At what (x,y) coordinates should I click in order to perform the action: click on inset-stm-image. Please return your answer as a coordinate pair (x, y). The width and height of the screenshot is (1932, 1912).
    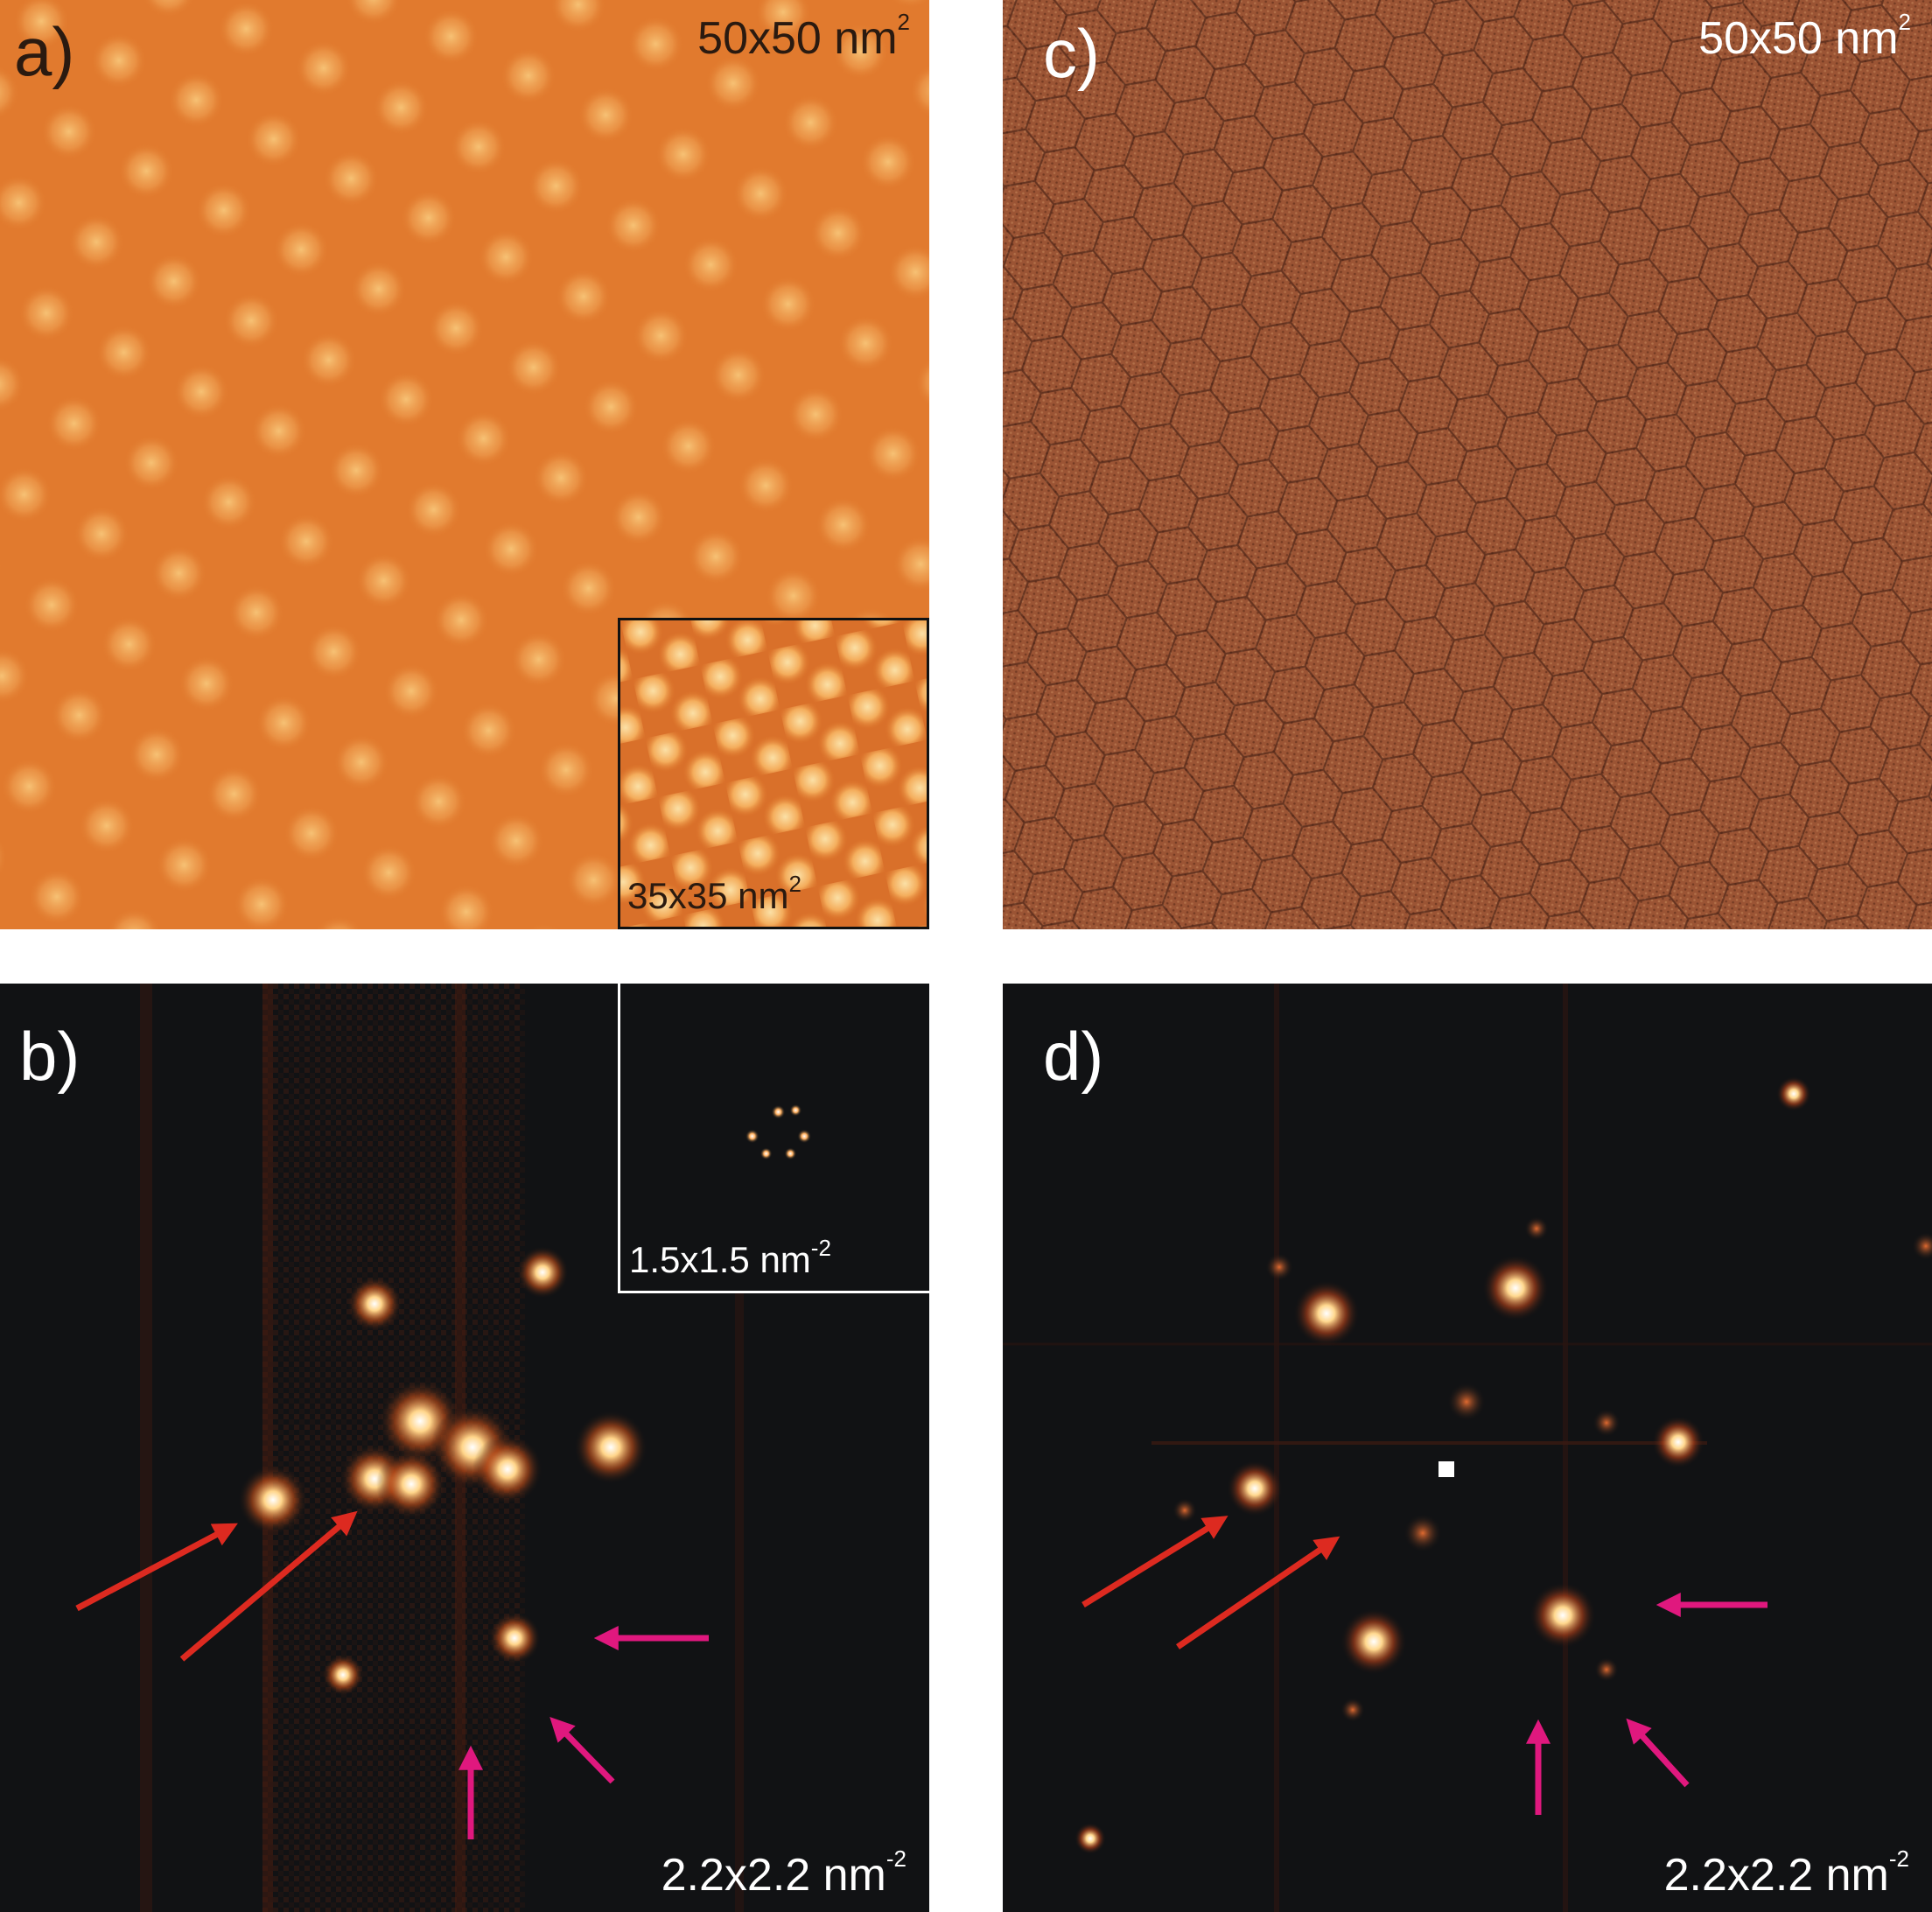
    Looking at the image, I should click on (773, 774).